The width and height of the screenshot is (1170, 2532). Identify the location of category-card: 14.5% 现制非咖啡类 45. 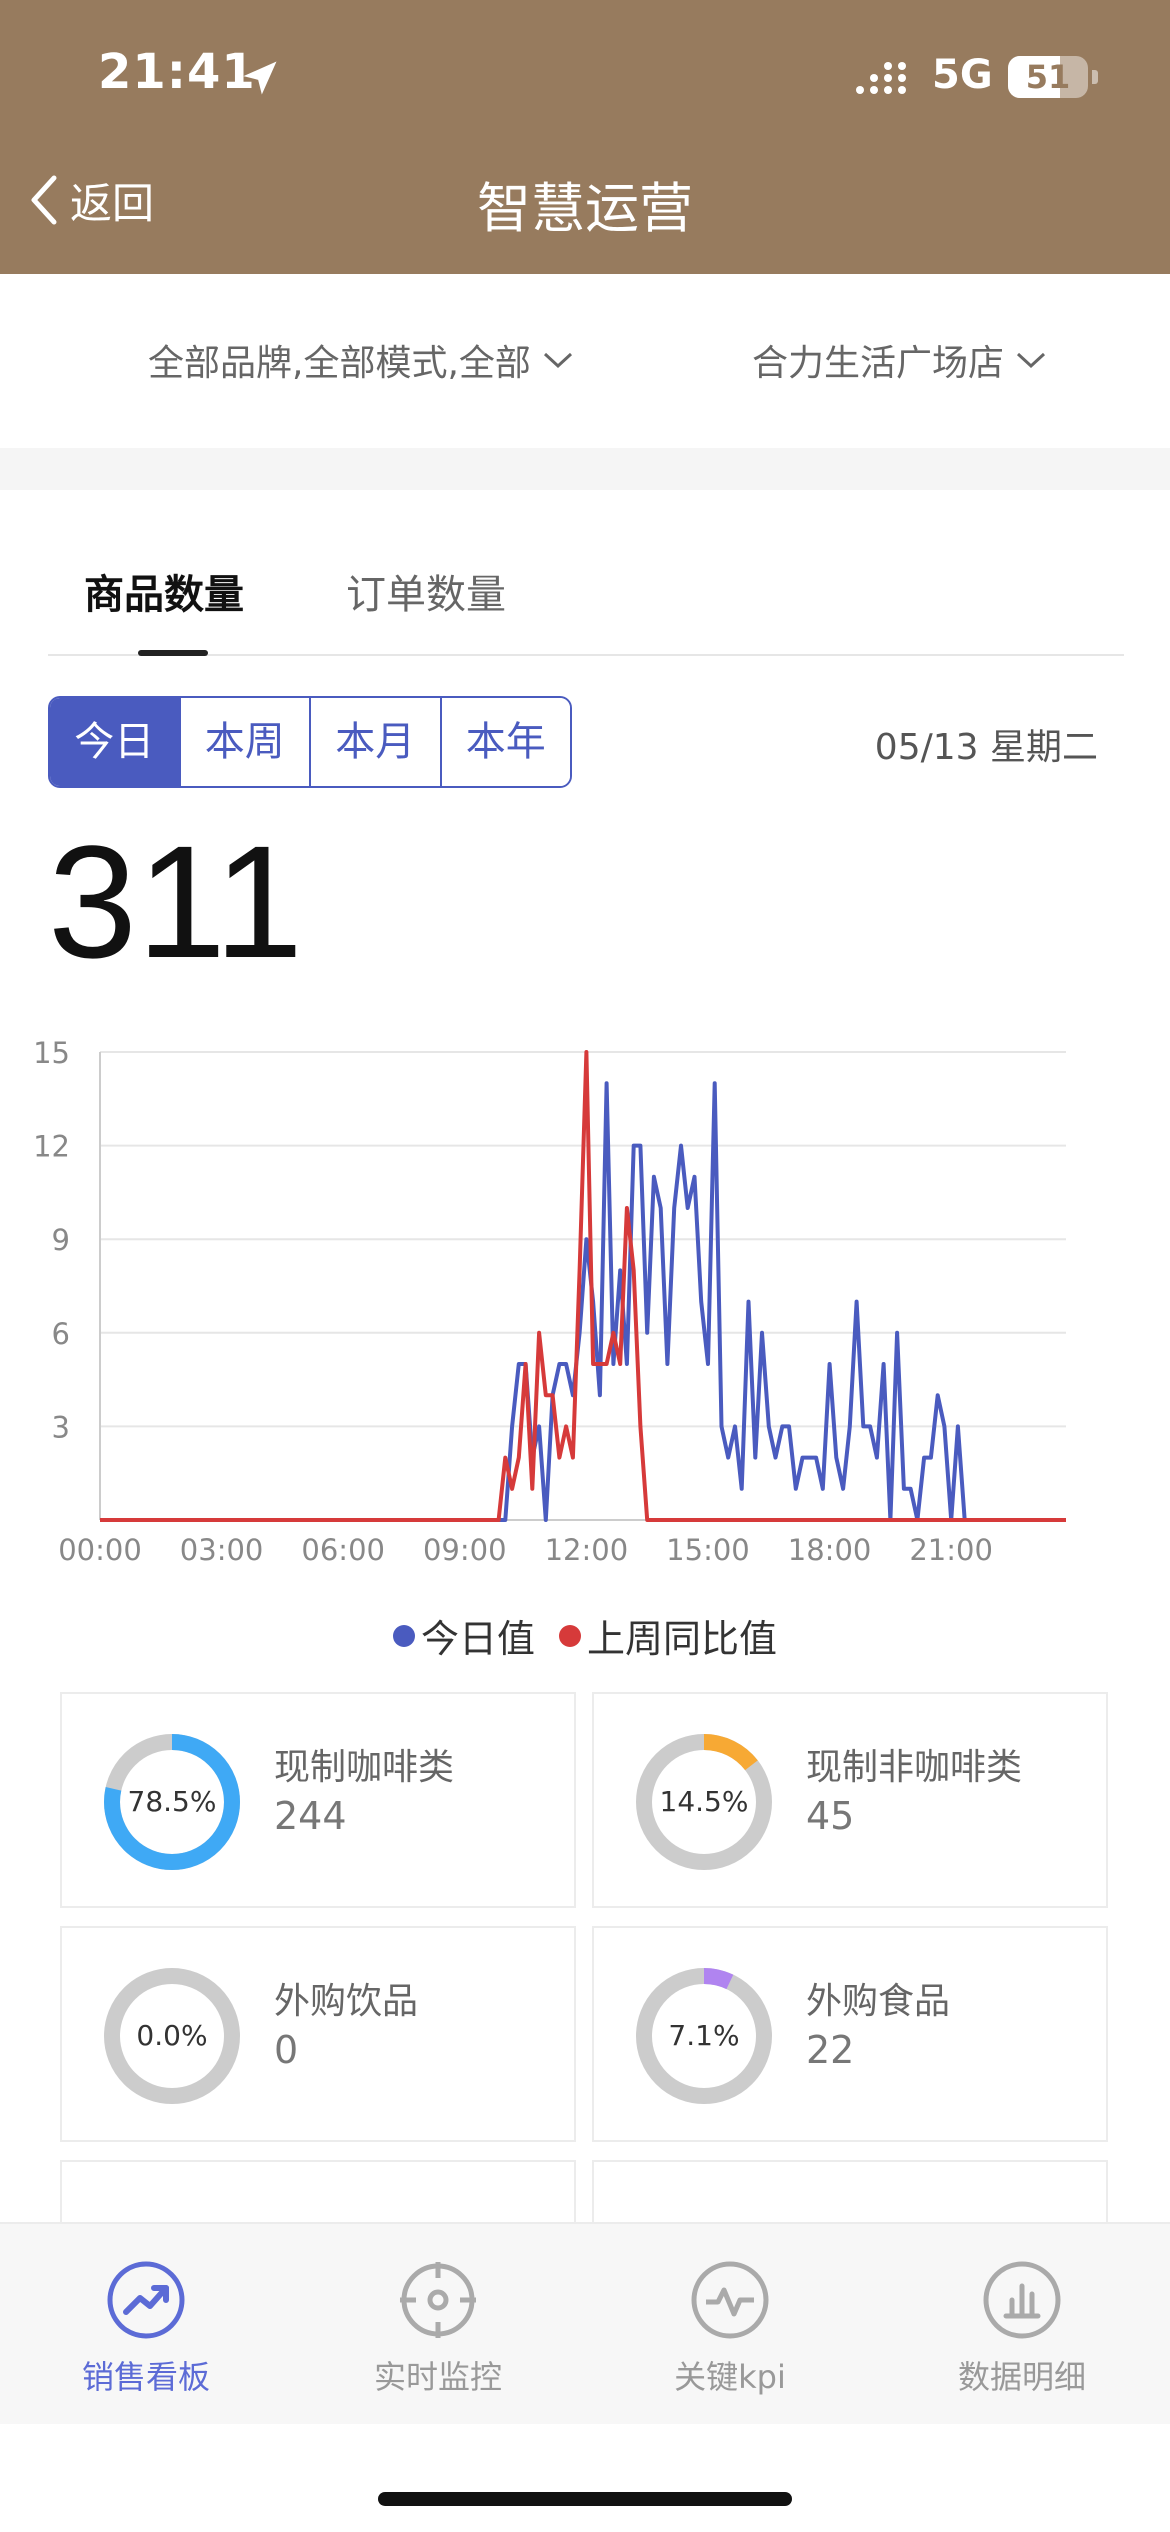
(850, 1800).